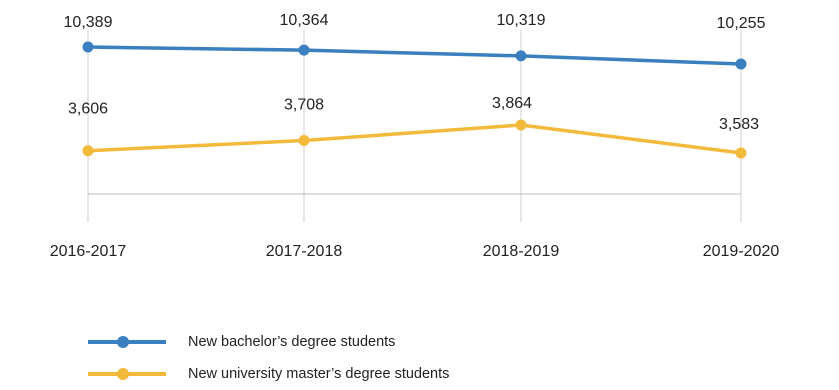  What do you see at coordinates (521, 251) in the screenshot?
I see `x-tick-label: 2018-2019` at bounding box center [521, 251].